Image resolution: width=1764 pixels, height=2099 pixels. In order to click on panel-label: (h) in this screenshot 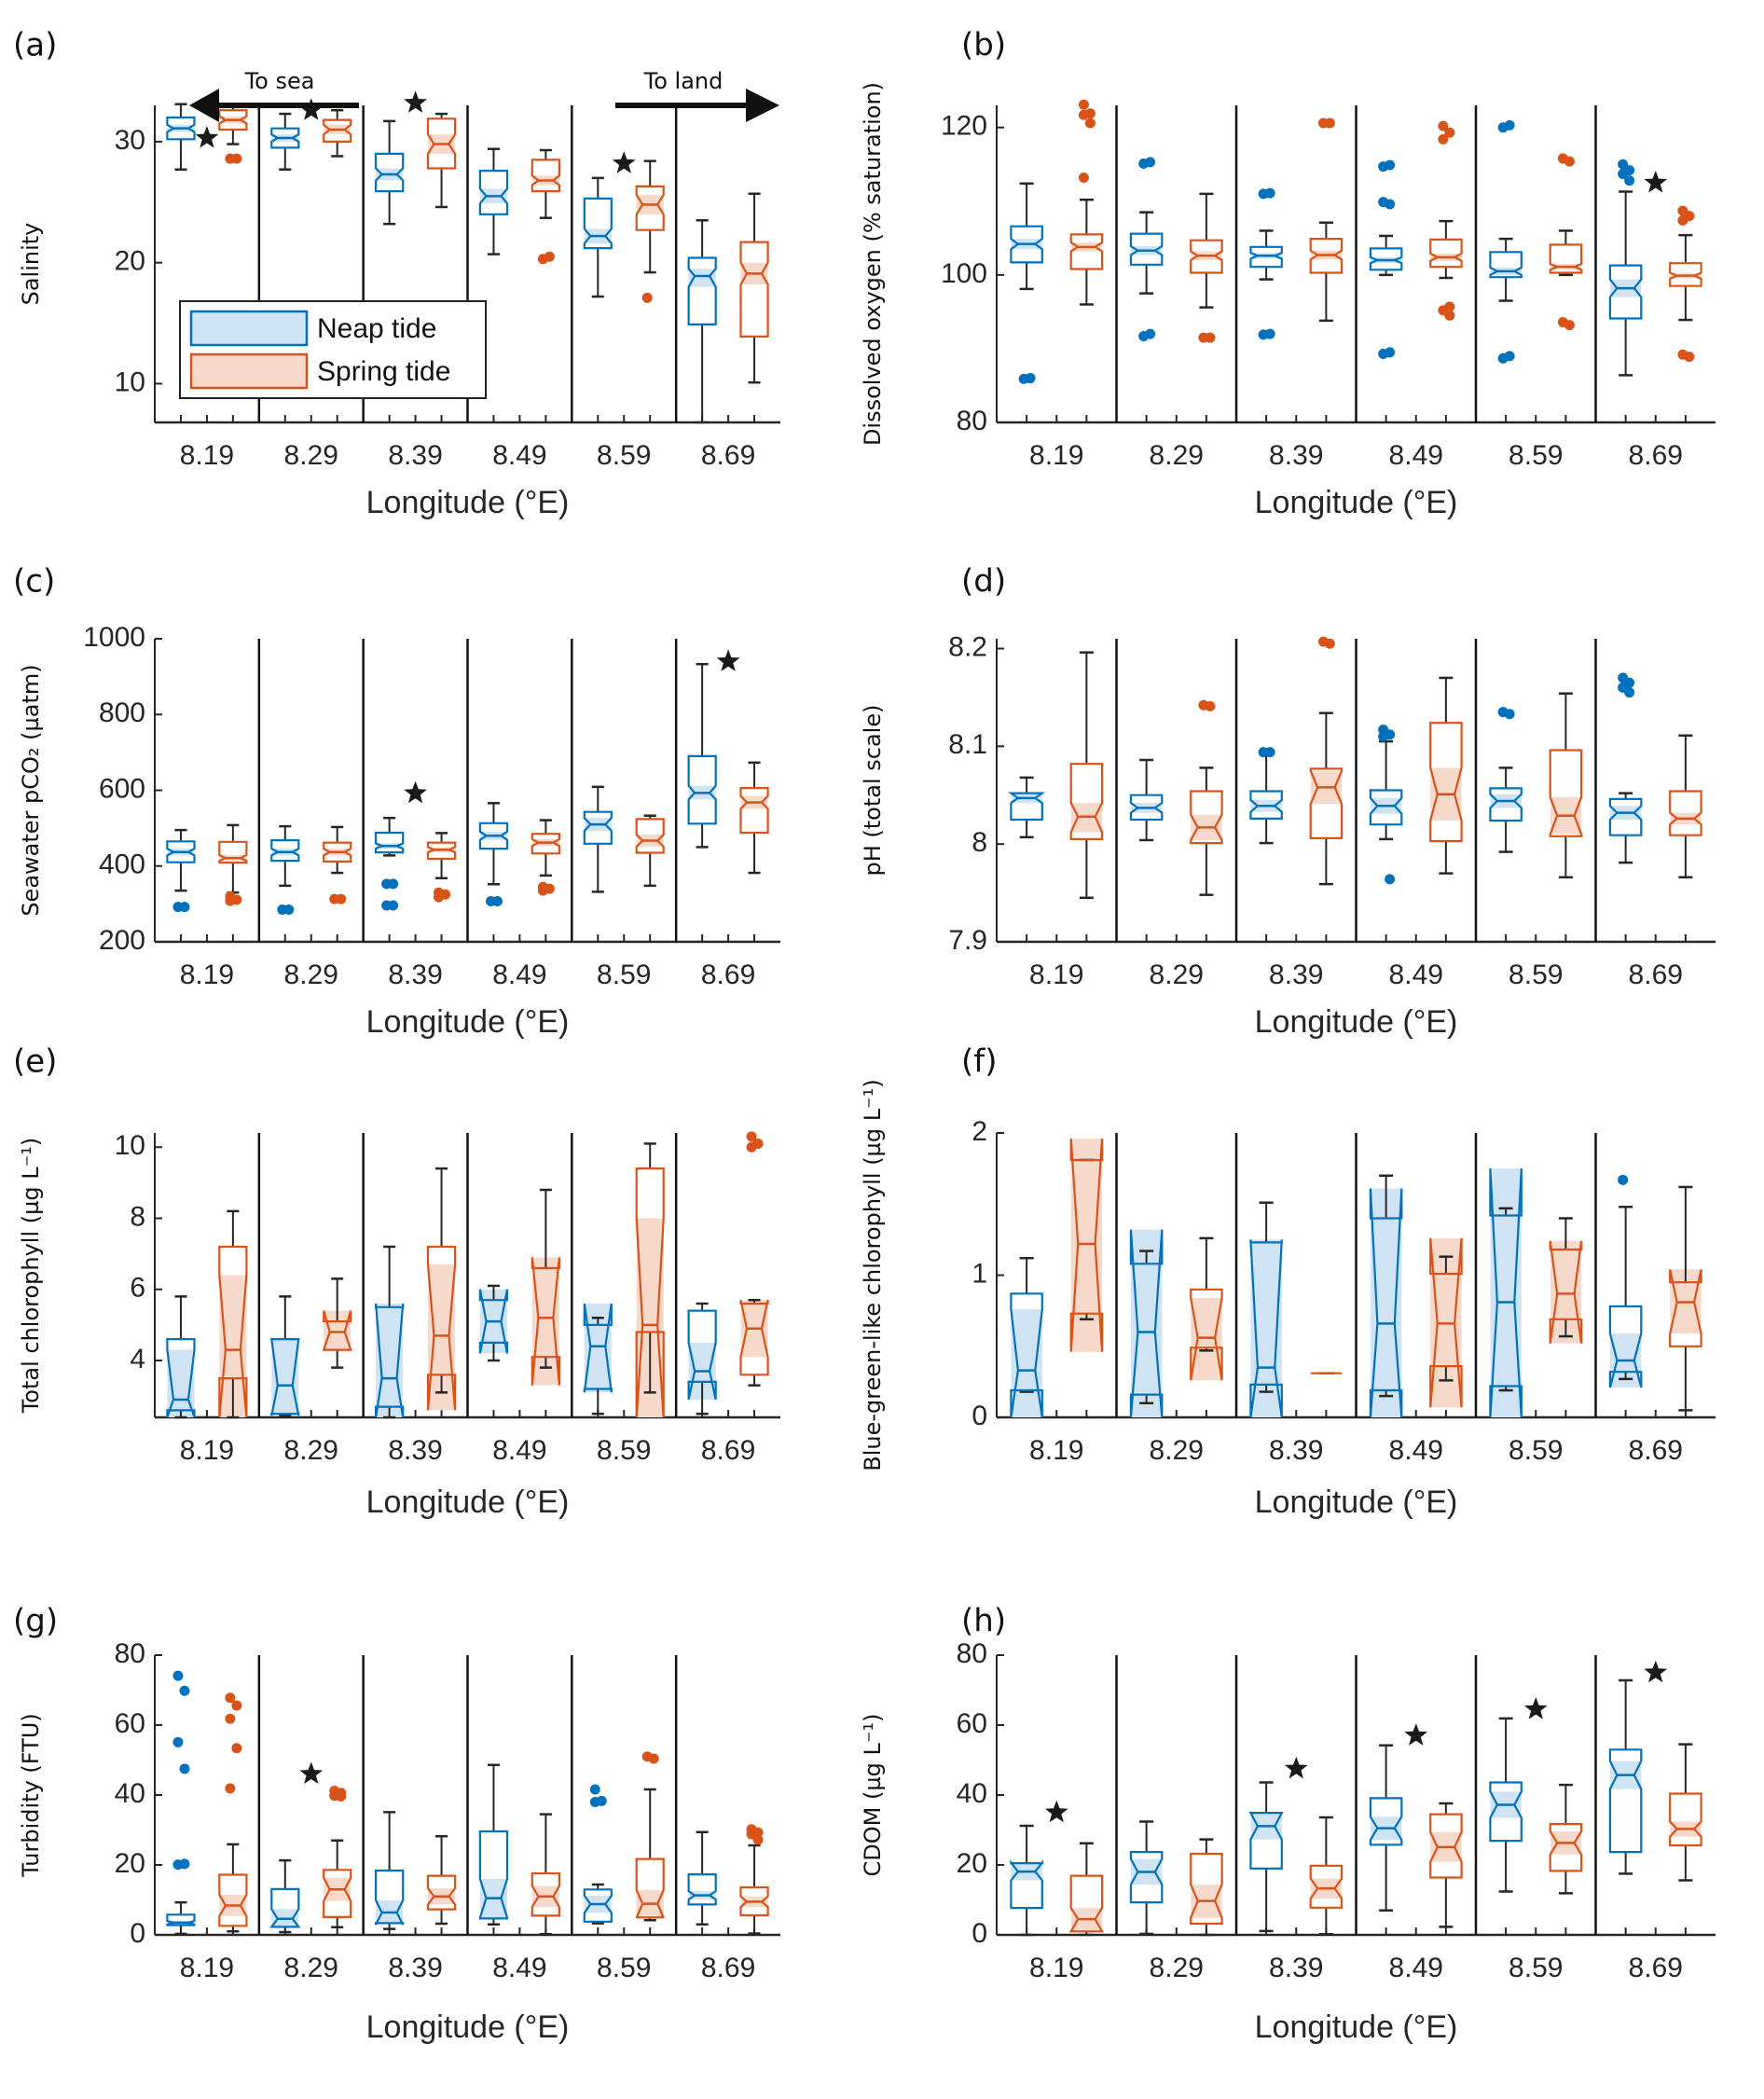, I will do `click(983, 1621)`.